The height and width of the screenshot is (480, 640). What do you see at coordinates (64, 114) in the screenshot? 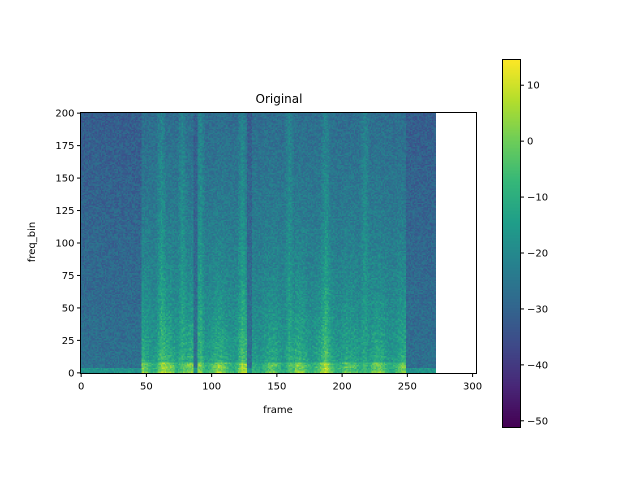
I see `y-tick-label: 200` at bounding box center [64, 114].